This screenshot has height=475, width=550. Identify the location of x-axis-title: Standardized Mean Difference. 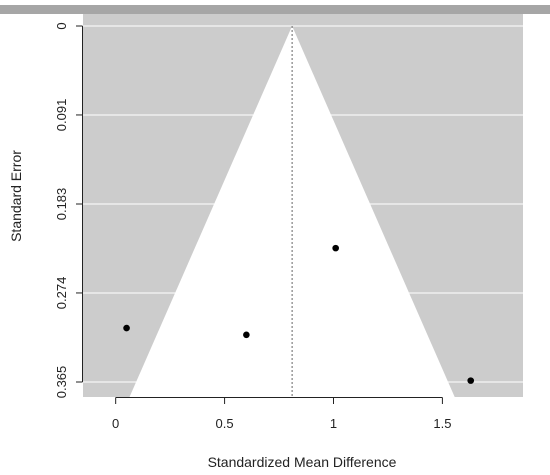
(302, 462).